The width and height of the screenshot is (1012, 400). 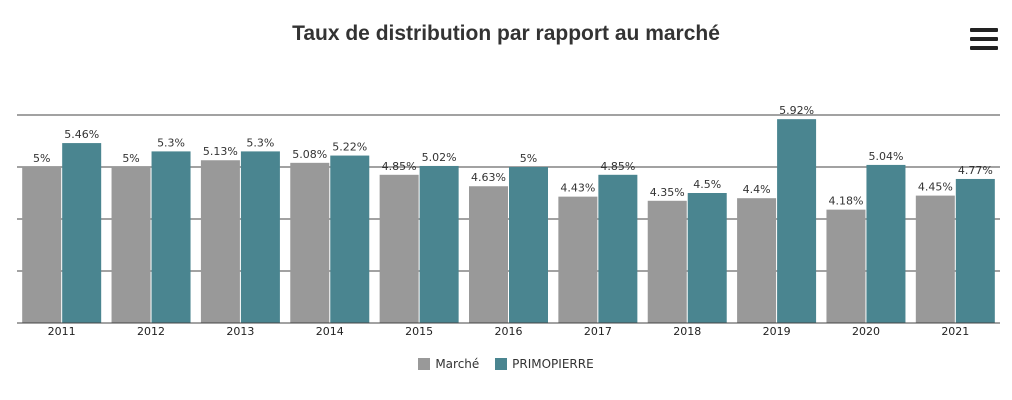 I want to click on data-label: 5.46%, so click(x=81, y=134).